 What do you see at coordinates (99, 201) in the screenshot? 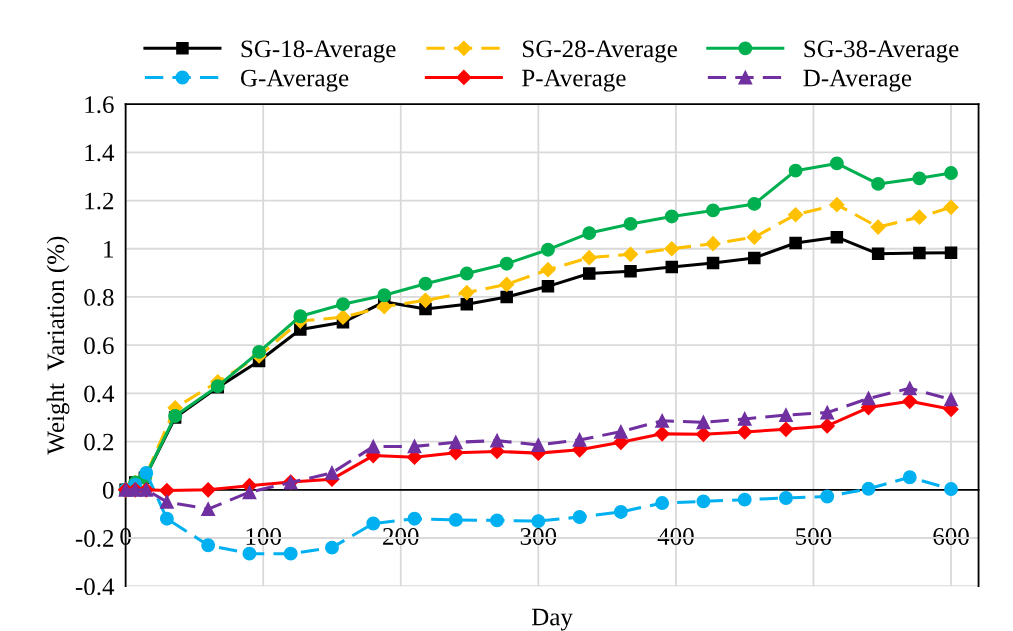
I see `y-tick-label: 1.2` at bounding box center [99, 201].